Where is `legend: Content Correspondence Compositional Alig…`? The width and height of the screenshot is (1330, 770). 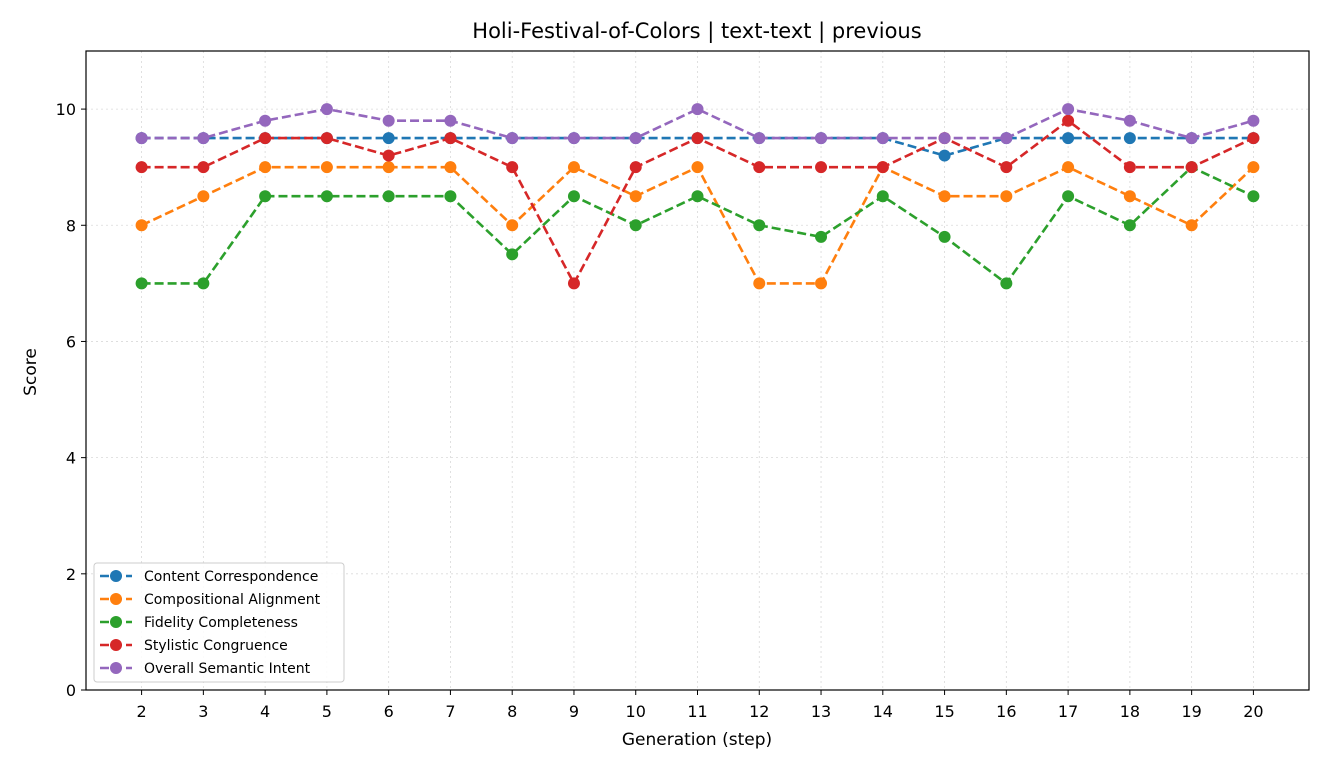 legend: Content Correspondence Compositional Alig… is located at coordinates (219, 622).